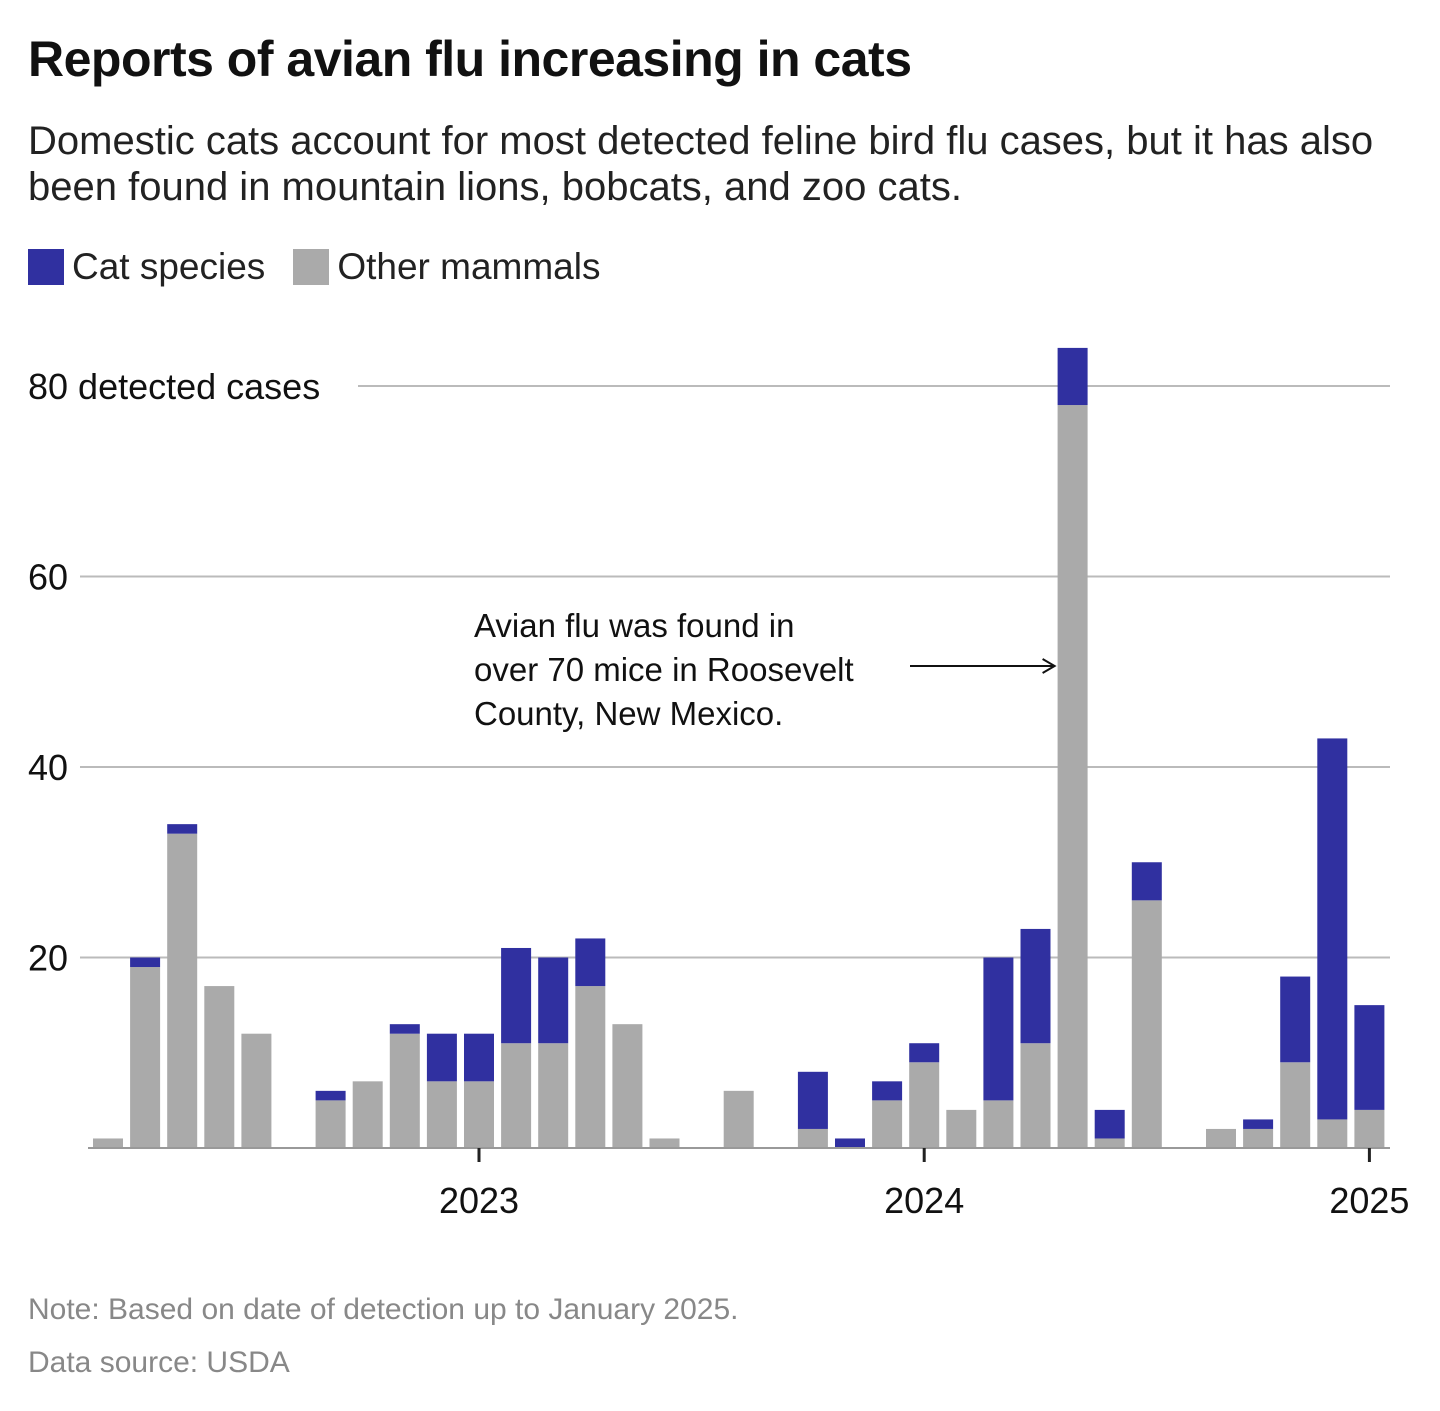 The height and width of the screenshot is (1411, 1440). Describe the element at coordinates (1369, 1200) in the screenshot. I see `x-tick-label: 2025` at that location.